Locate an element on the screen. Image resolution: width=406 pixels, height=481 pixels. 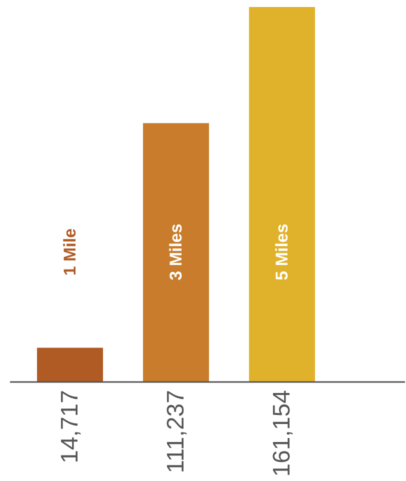
data-label: 14,717 is located at coordinates (70, 427).